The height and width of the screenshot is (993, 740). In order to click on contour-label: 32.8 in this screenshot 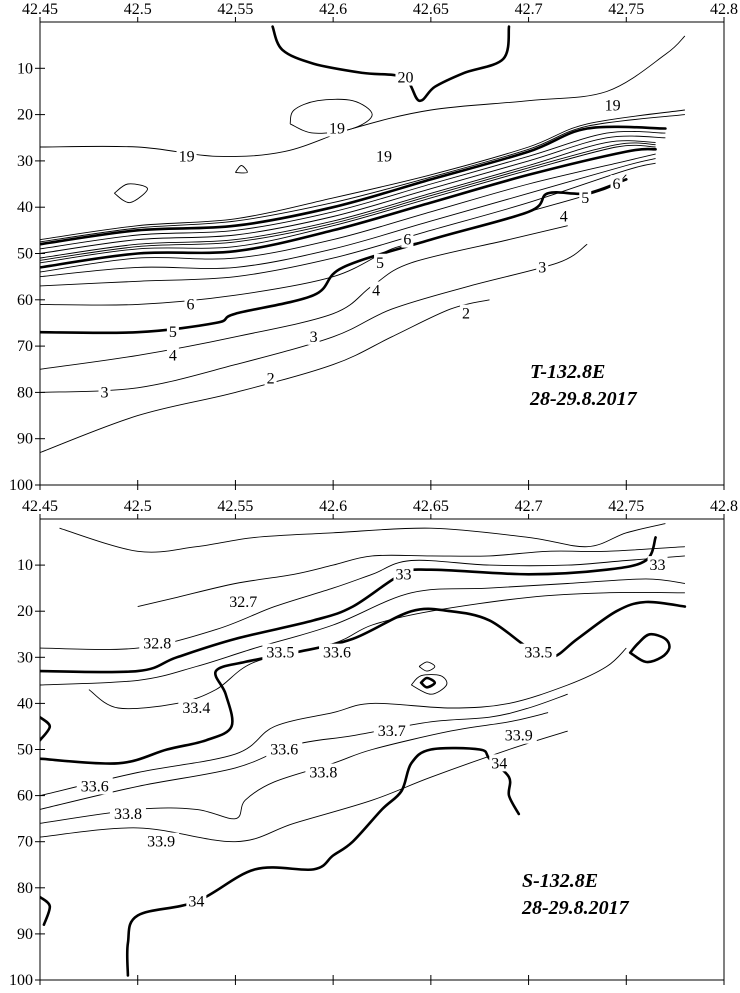, I will do `click(157, 643)`.